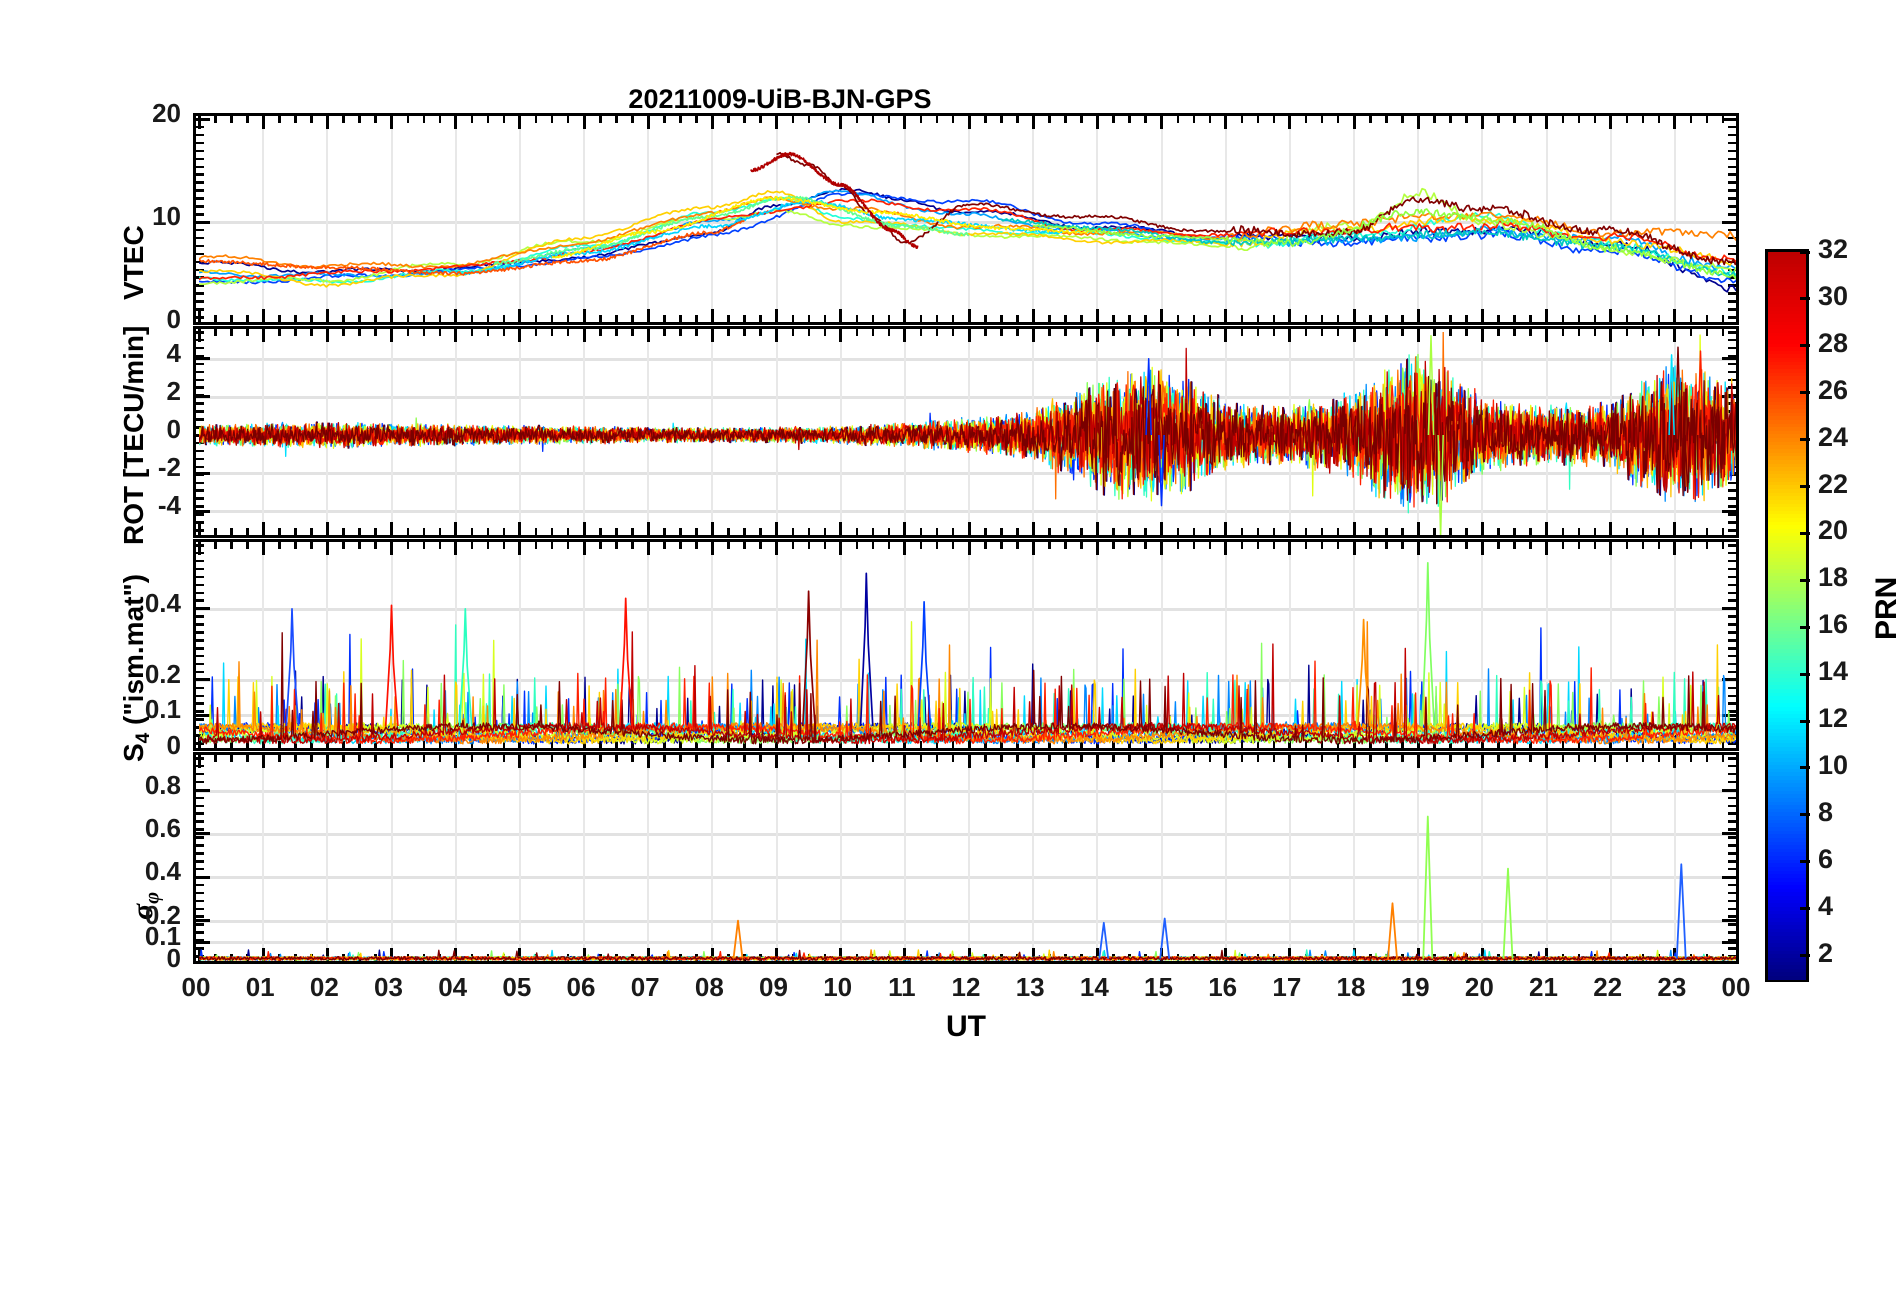 The height and width of the screenshot is (1292, 1902). What do you see at coordinates (1833, 764) in the screenshot?
I see `colorbar-tick-label: 10` at bounding box center [1833, 764].